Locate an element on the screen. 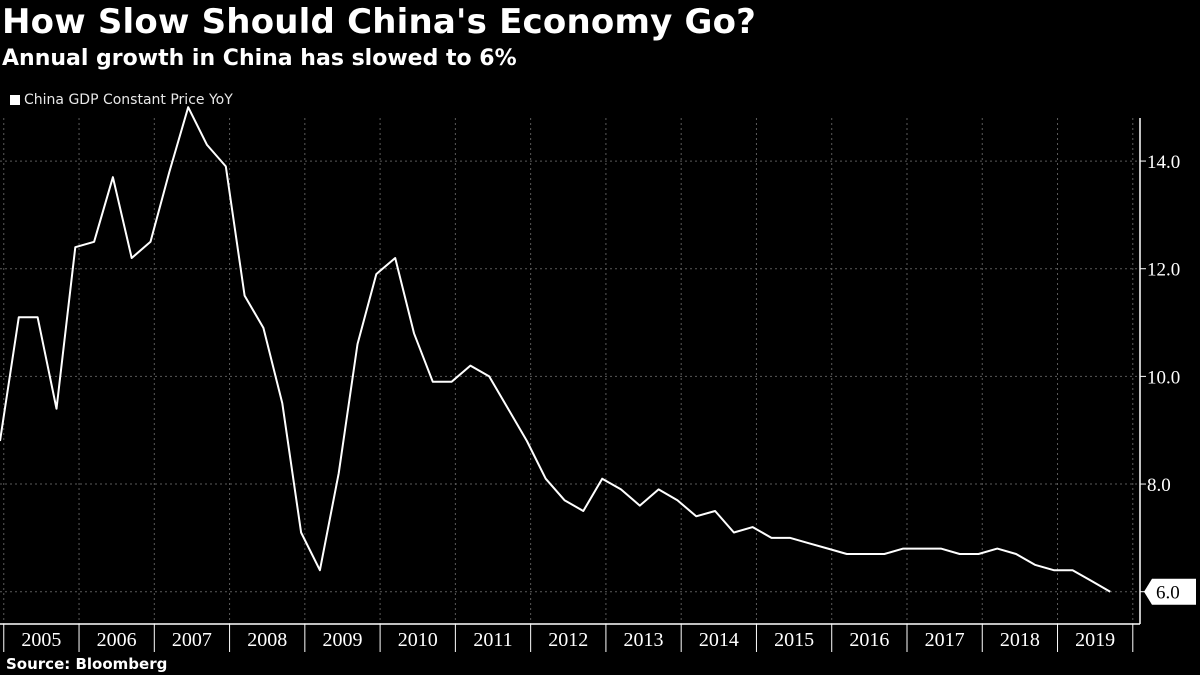  y-tick-label: 14.0 is located at coordinates (1163, 162).